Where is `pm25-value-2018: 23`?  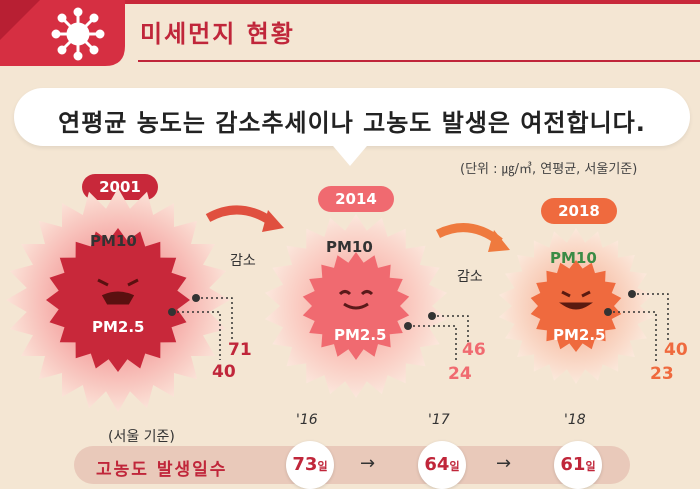
pm25-value-2018: 23 is located at coordinates (662, 374).